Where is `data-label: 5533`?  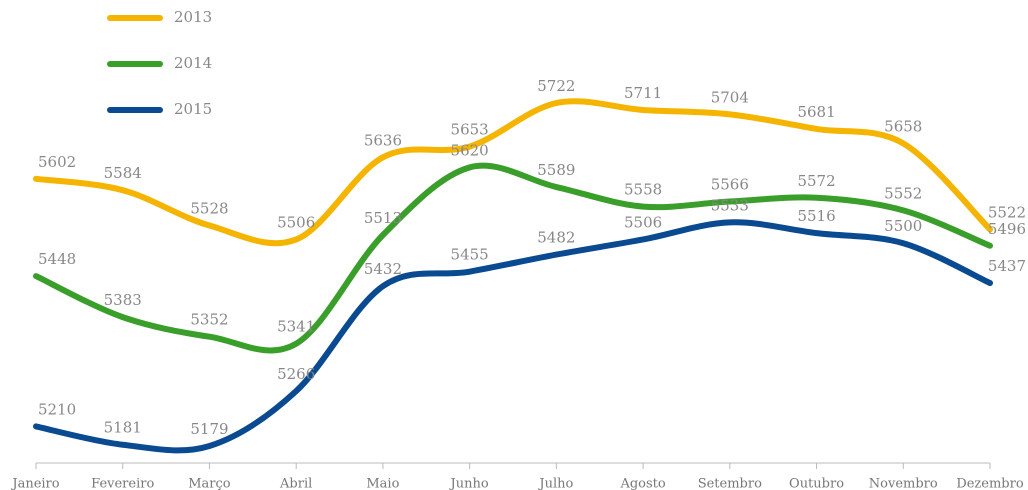 data-label: 5533 is located at coordinates (730, 205).